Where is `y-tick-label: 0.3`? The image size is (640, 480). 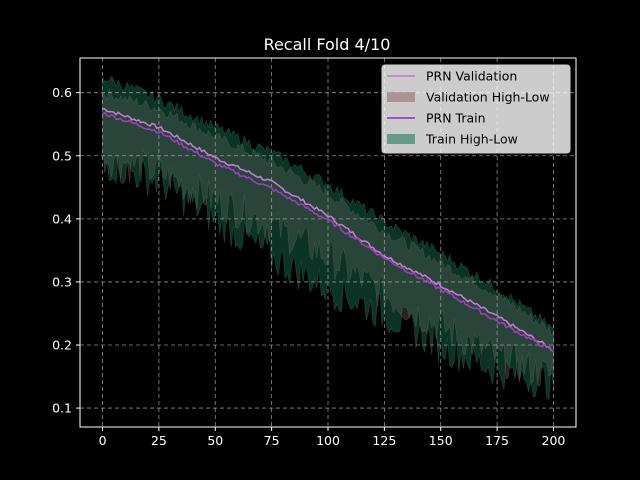
y-tick-label: 0.3 is located at coordinates (62, 281).